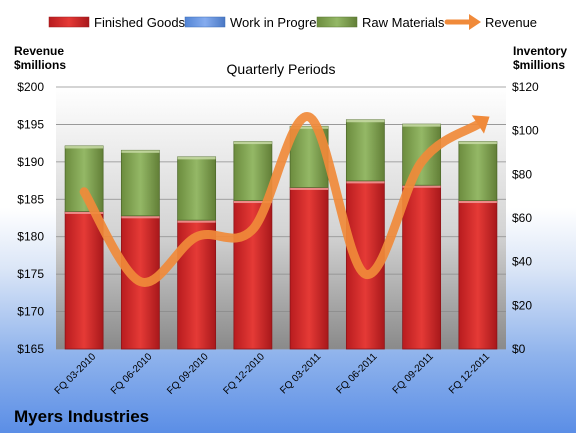 The height and width of the screenshot is (433, 576). What do you see at coordinates (280, 22) in the screenshot?
I see `legend-label-work-in-progress: Work in Progress` at bounding box center [280, 22].